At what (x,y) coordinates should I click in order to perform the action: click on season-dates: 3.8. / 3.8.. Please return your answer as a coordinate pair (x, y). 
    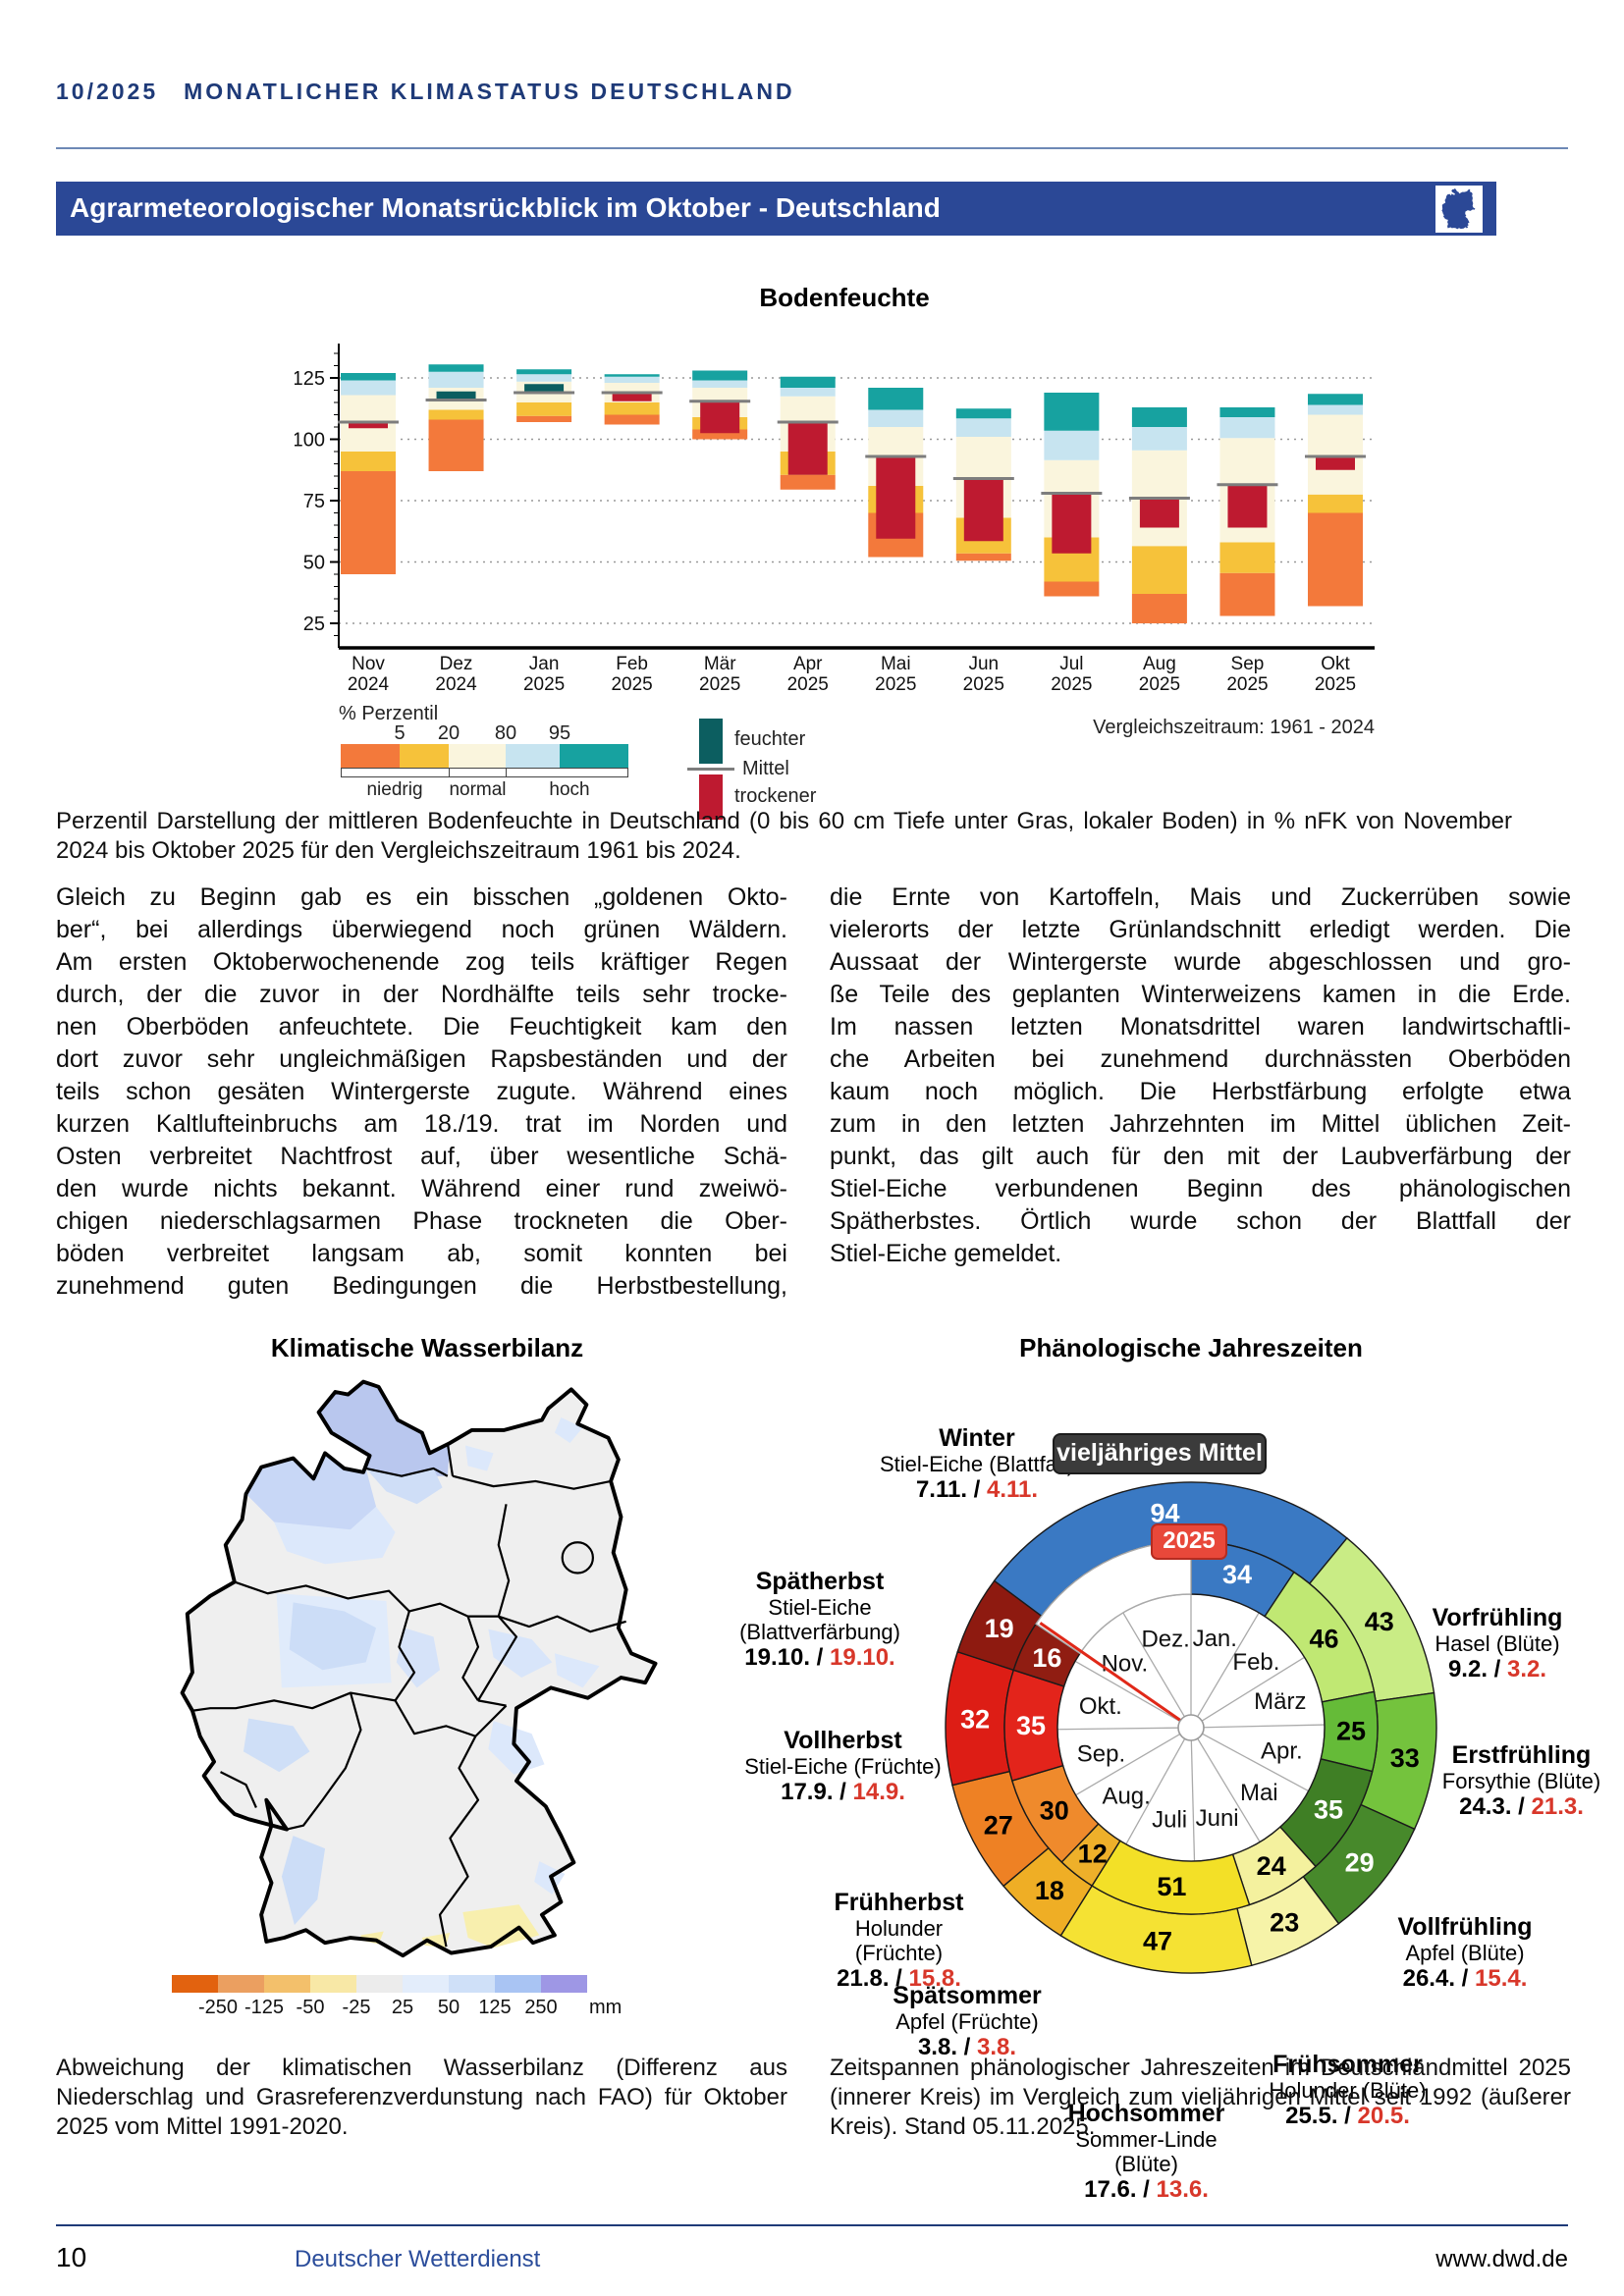
    Looking at the image, I should click on (967, 2047).